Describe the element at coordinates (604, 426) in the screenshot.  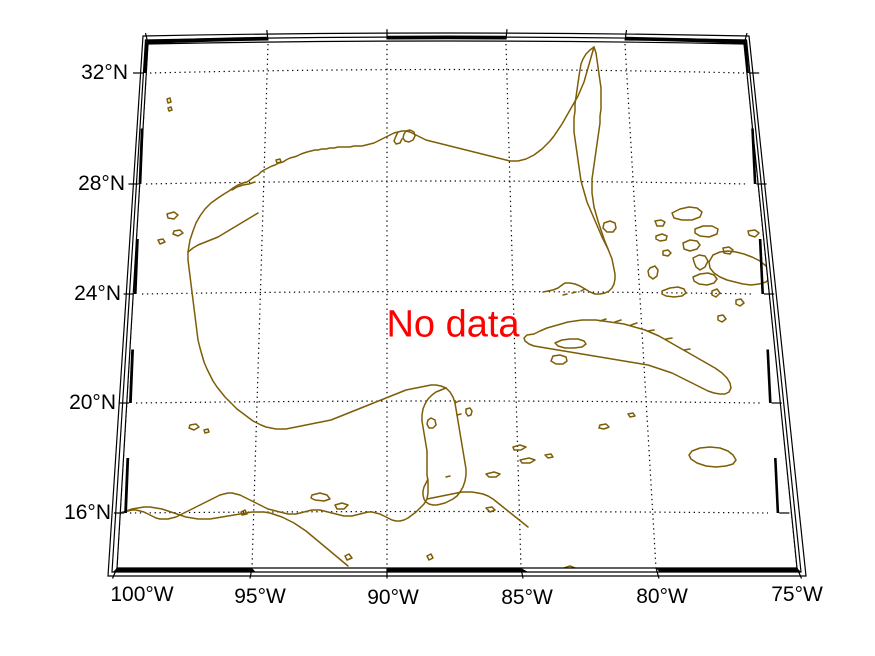
I see `coastline-cayman` at that location.